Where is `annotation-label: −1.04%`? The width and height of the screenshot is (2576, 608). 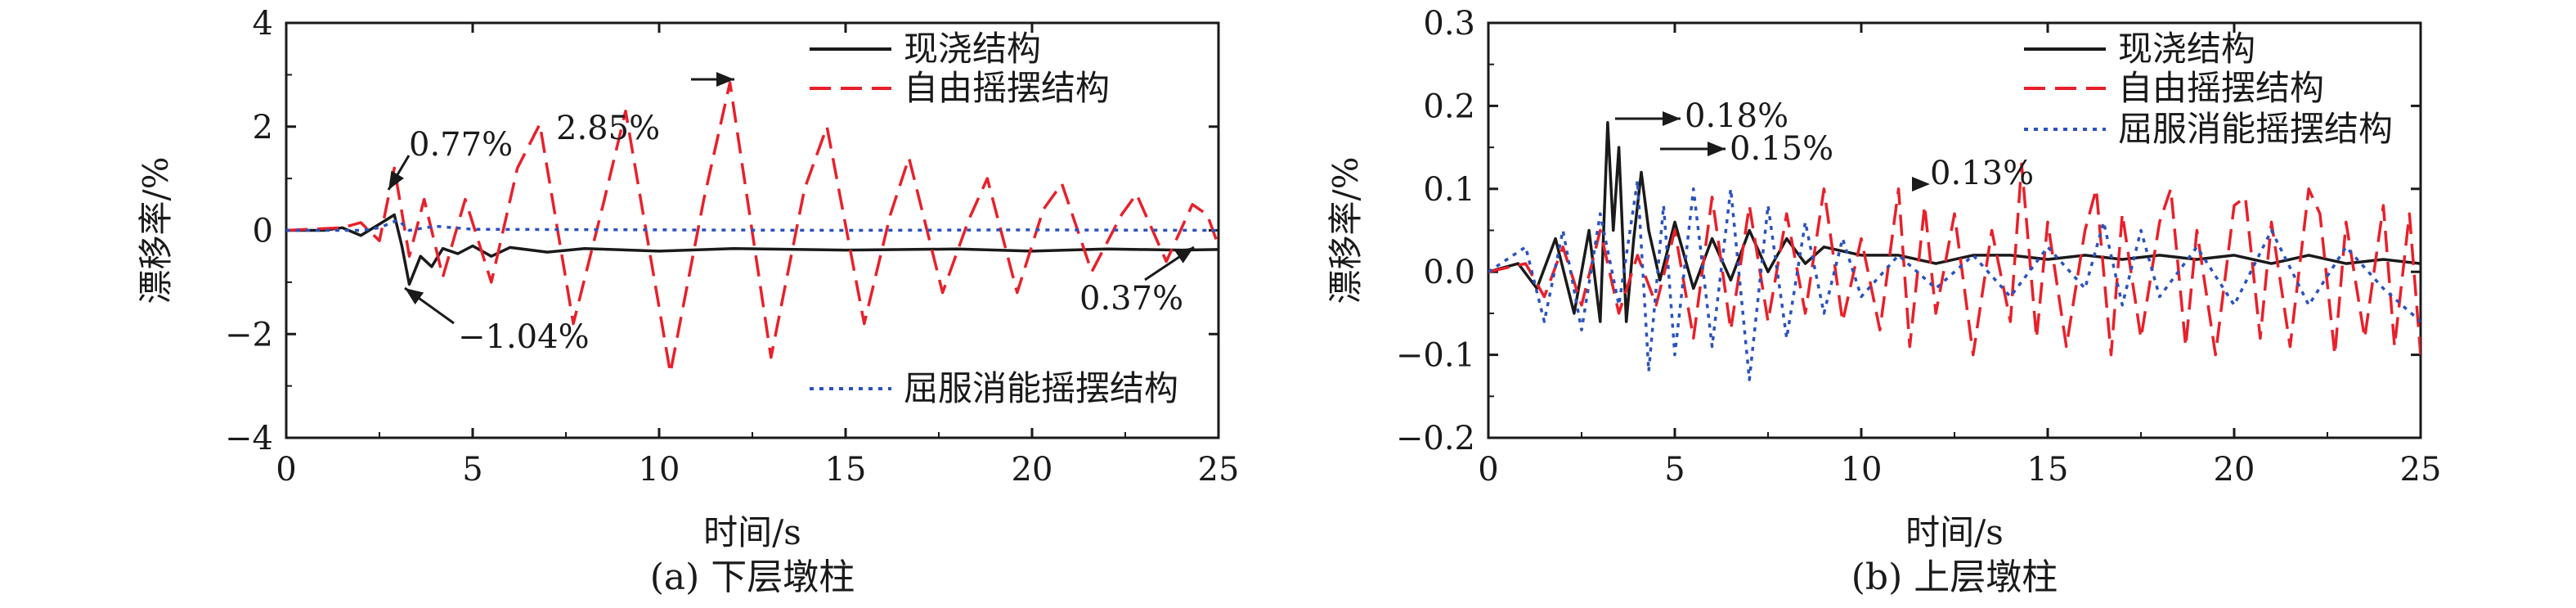
annotation-label: −1.04% is located at coordinates (524, 337).